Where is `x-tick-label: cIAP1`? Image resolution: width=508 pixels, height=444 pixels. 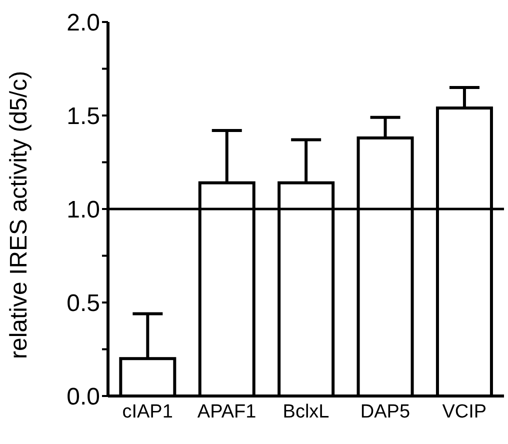
x-tick-label: cIAP1 is located at coordinates (147, 411).